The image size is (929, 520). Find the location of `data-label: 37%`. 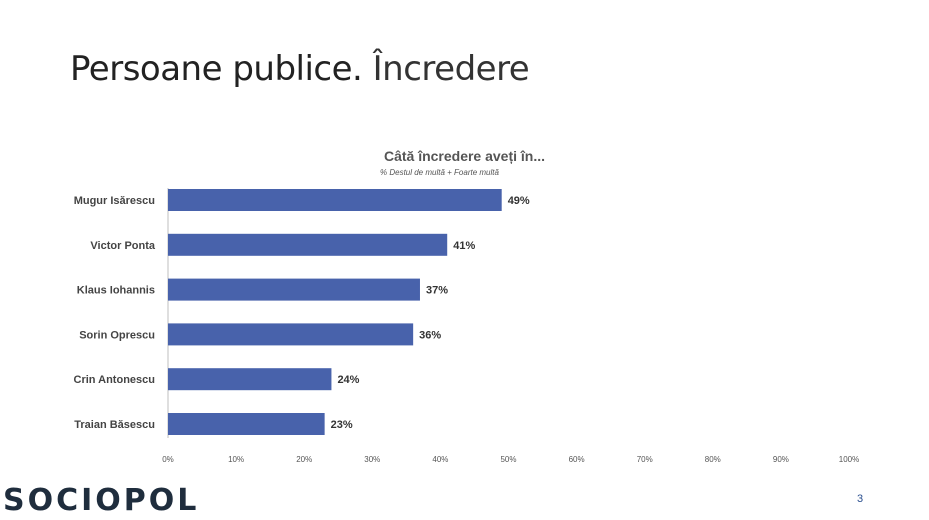

data-label: 37% is located at coordinates (437, 291).